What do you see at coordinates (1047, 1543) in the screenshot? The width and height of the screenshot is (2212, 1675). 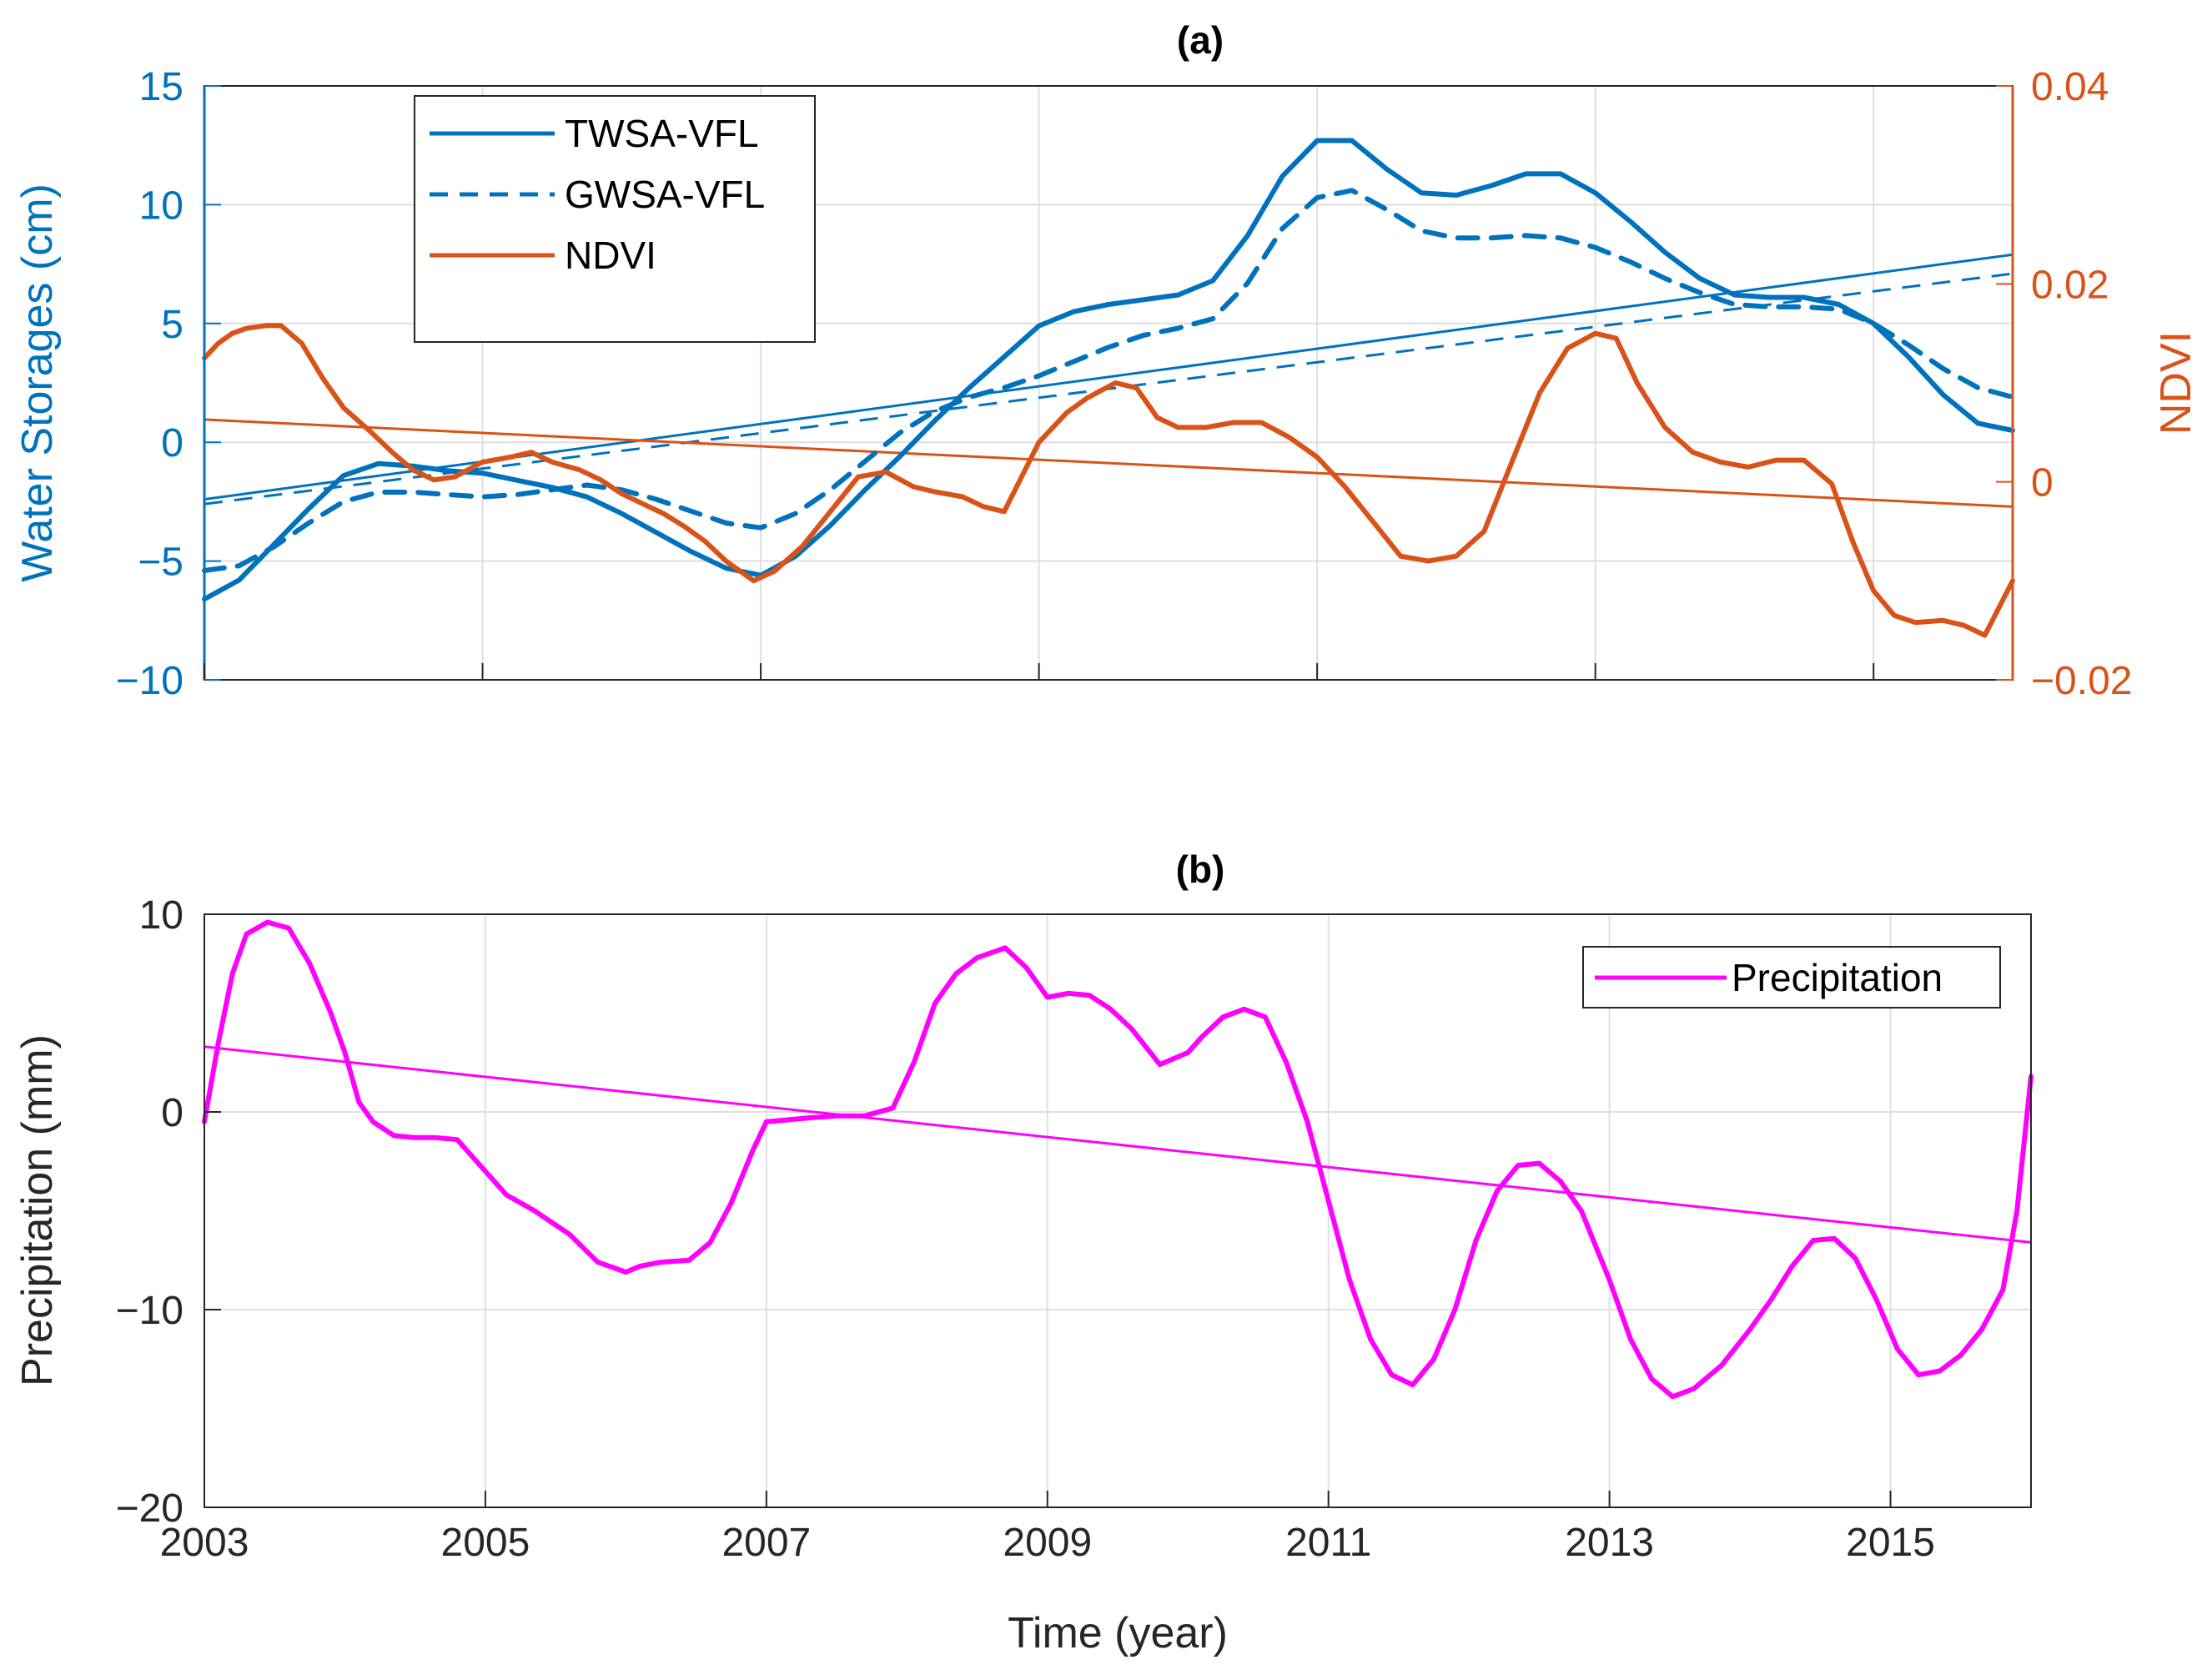 I see `panel-b-x-tick-label: 2009` at bounding box center [1047, 1543].